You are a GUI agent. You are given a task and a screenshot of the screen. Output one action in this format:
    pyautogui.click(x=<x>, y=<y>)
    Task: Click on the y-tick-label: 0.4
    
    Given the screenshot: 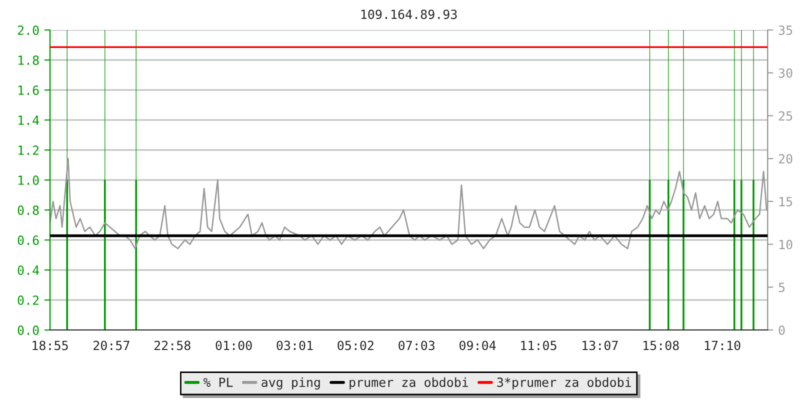 What is the action you would take?
    pyautogui.click(x=28, y=270)
    